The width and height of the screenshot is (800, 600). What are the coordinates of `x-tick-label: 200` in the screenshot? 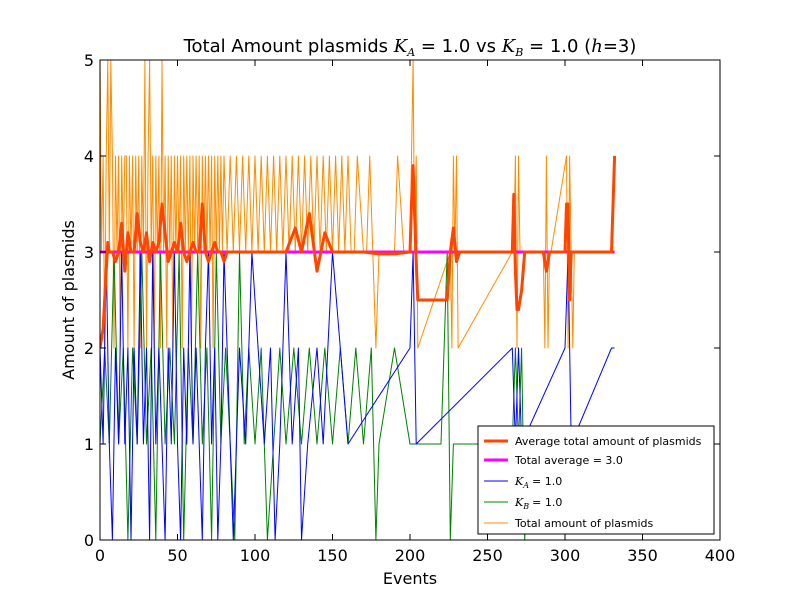 It's located at (410, 555).